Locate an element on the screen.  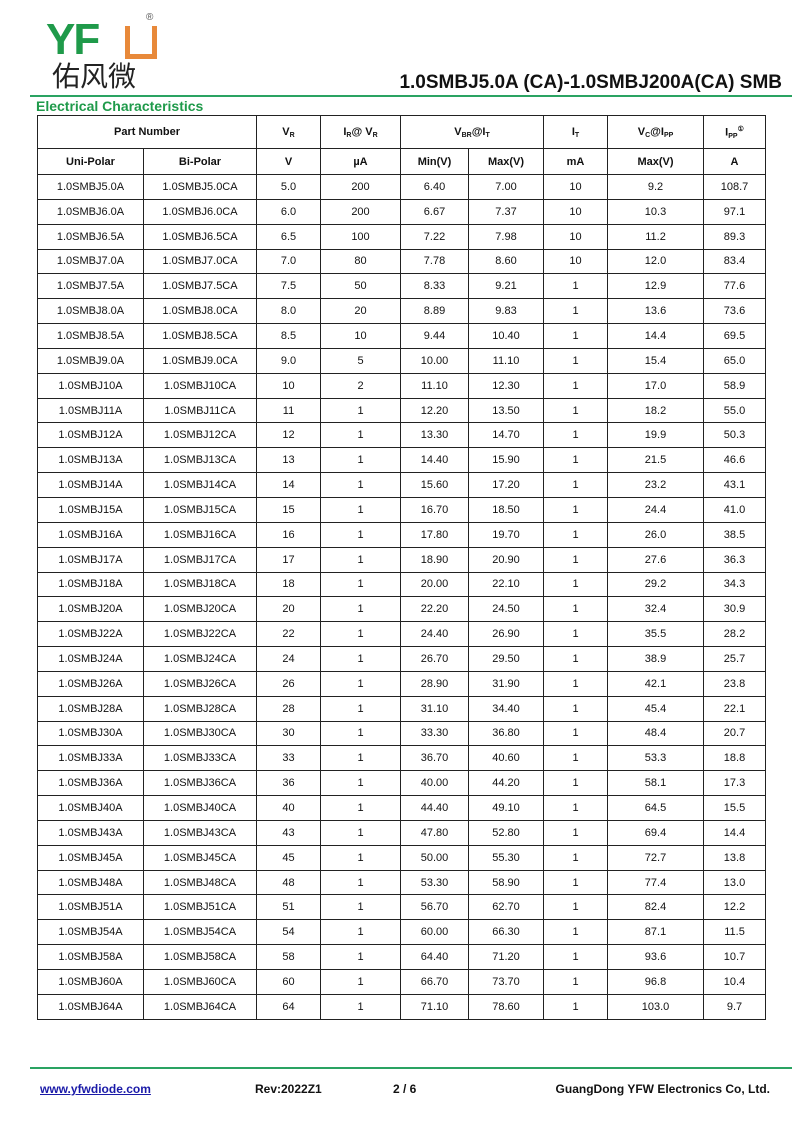
table-cell: 58.90 is located at coordinates (506, 882).